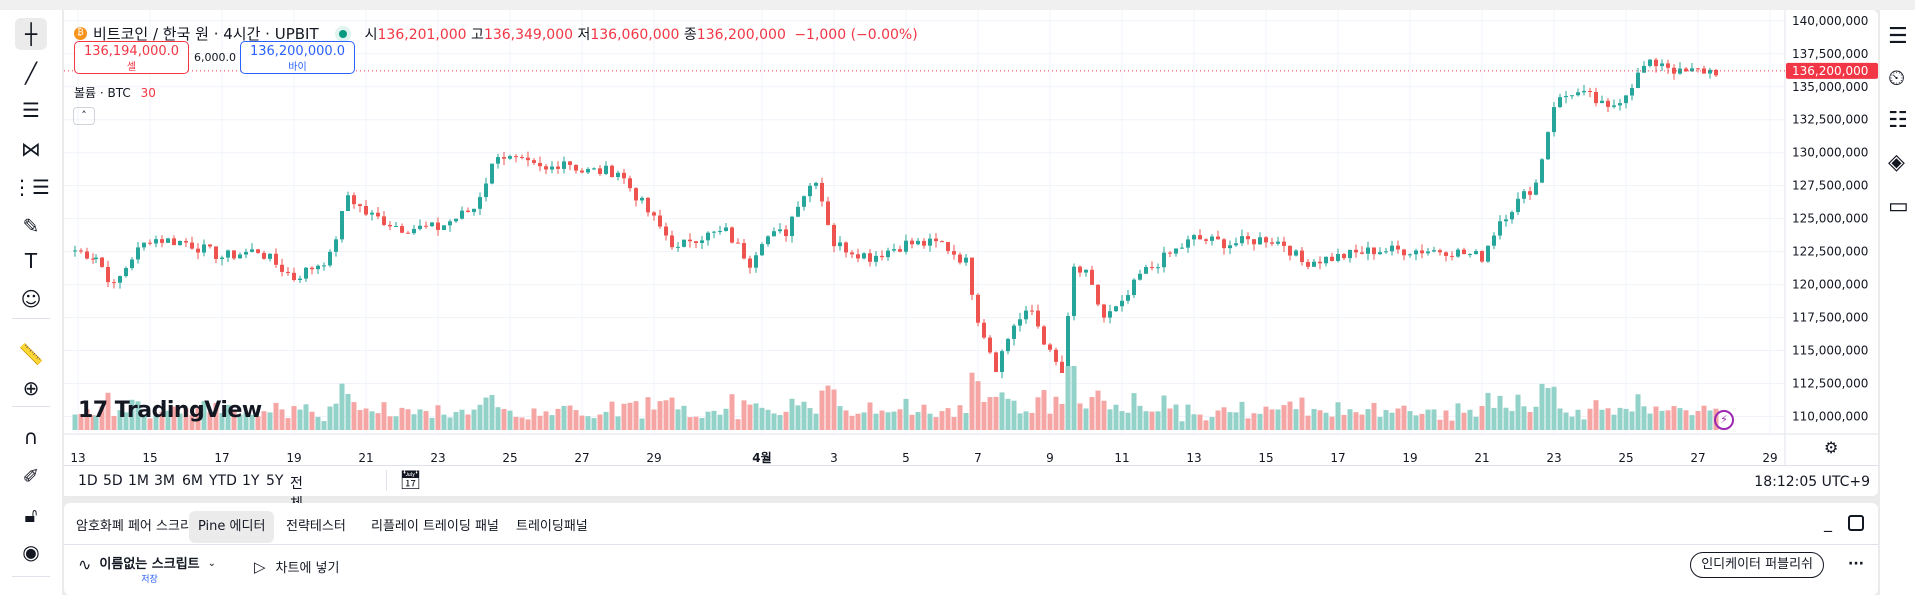 This screenshot has width=1915, height=595. What do you see at coordinates (88, 481) in the screenshot?
I see `range-1d: 1D` at bounding box center [88, 481].